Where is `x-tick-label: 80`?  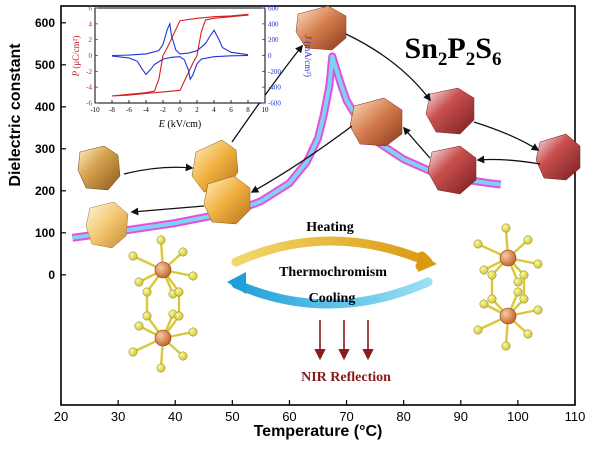 x-tick-label: 80 is located at coordinates (403, 416).